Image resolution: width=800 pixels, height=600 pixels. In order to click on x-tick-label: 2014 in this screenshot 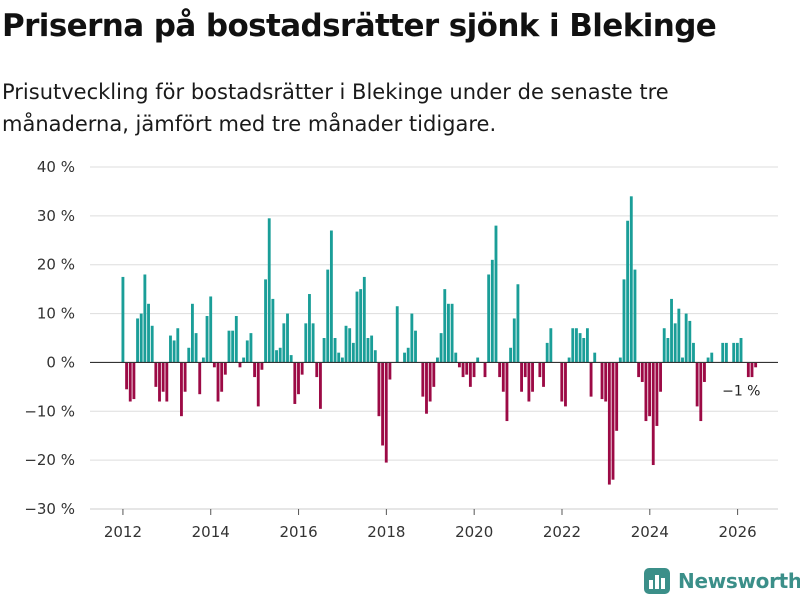, I will do `click(211, 532)`.